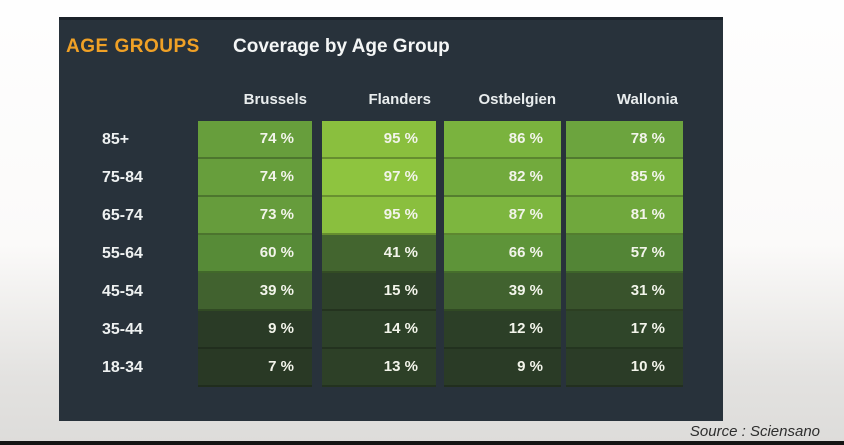 This screenshot has width=844, height=445. I want to click on coverage-cell: 82 %, so click(502, 178).